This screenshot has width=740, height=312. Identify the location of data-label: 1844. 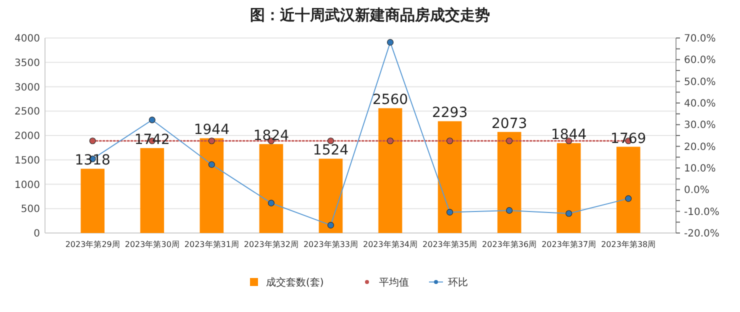
(569, 135).